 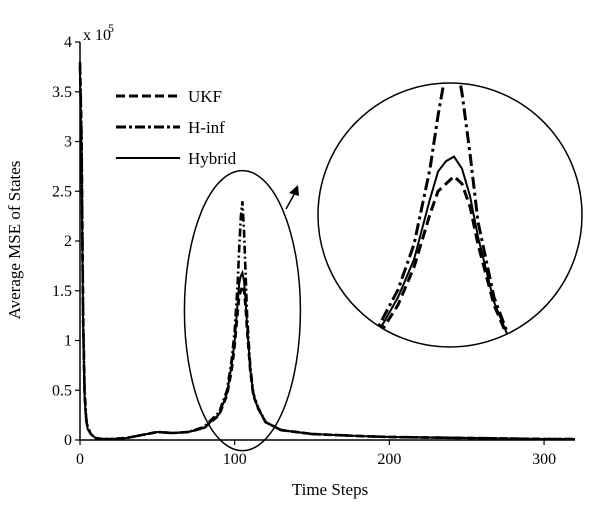 What do you see at coordinates (68, 440) in the screenshot?
I see `y-tick-label: 0` at bounding box center [68, 440].